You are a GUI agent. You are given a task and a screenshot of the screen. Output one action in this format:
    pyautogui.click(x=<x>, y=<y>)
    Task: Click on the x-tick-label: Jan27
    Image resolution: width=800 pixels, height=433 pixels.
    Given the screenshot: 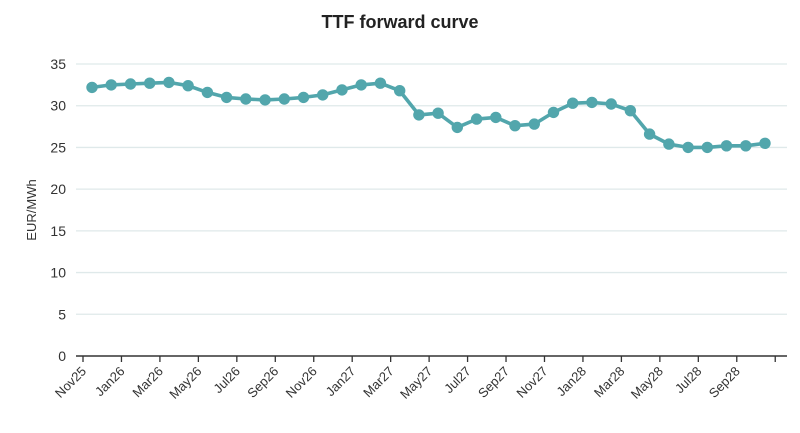 What is the action you would take?
    pyautogui.click(x=341, y=382)
    